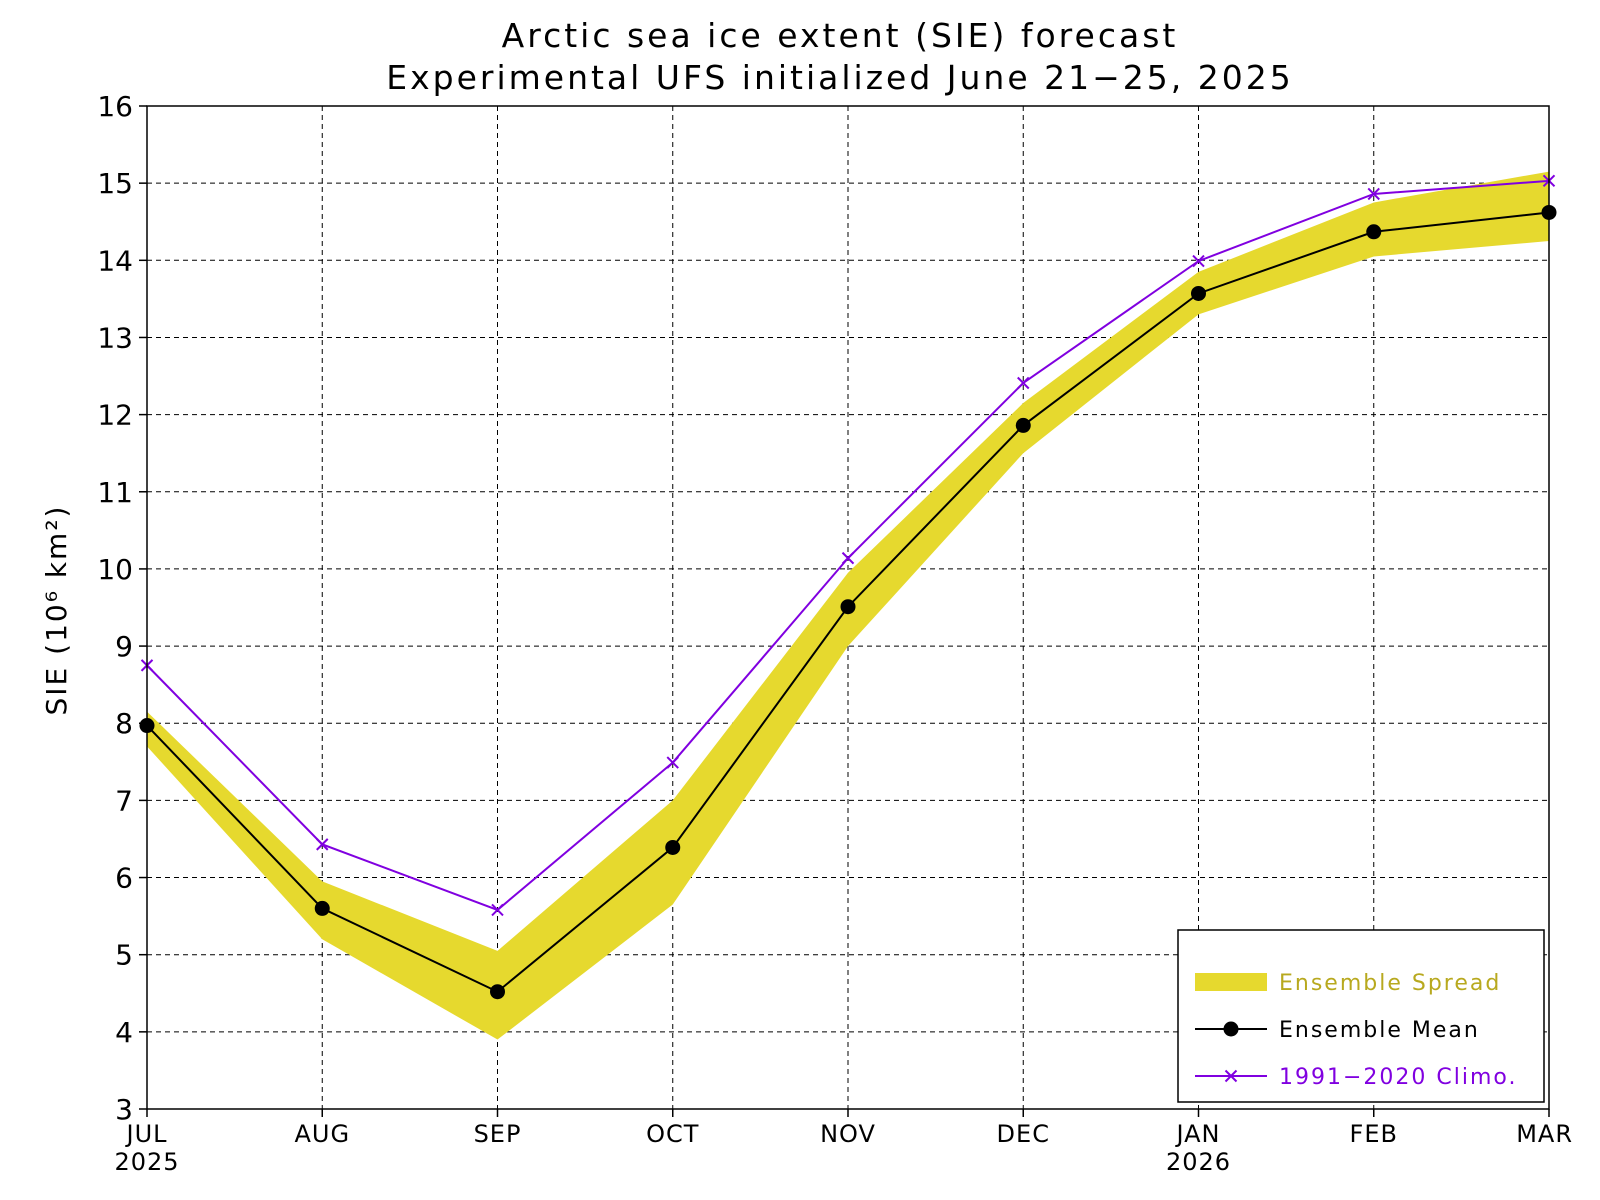 The width and height of the screenshot is (1600, 1200). I want to click on x-tick-label: JAN, so click(1197, 1134).